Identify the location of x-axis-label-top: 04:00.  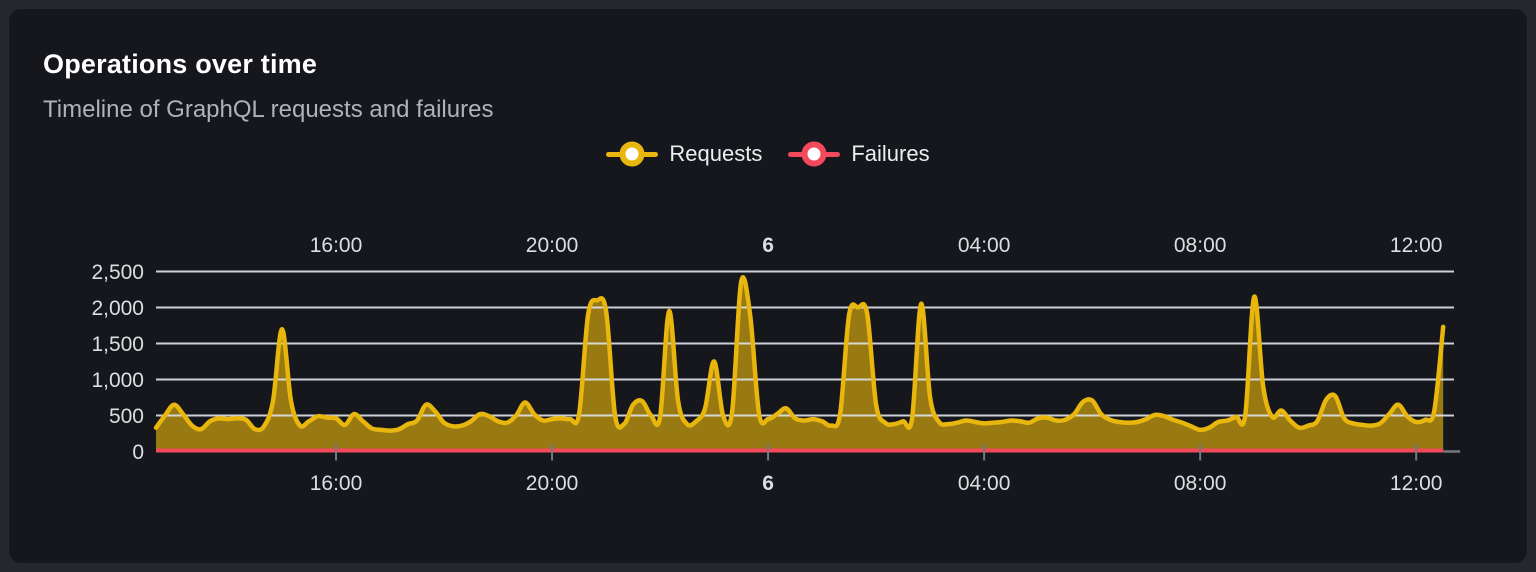
(984, 245).